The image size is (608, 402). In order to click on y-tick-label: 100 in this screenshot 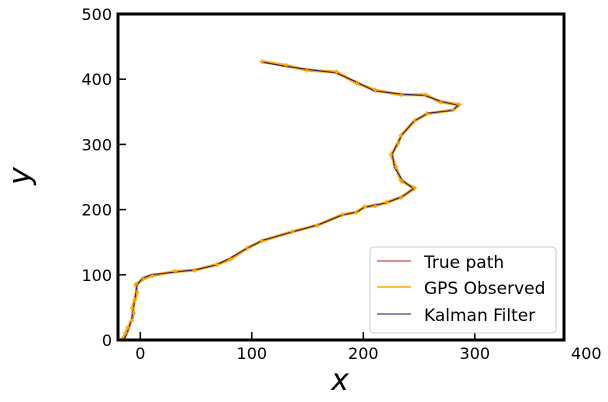, I will do `click(96, 275)`.